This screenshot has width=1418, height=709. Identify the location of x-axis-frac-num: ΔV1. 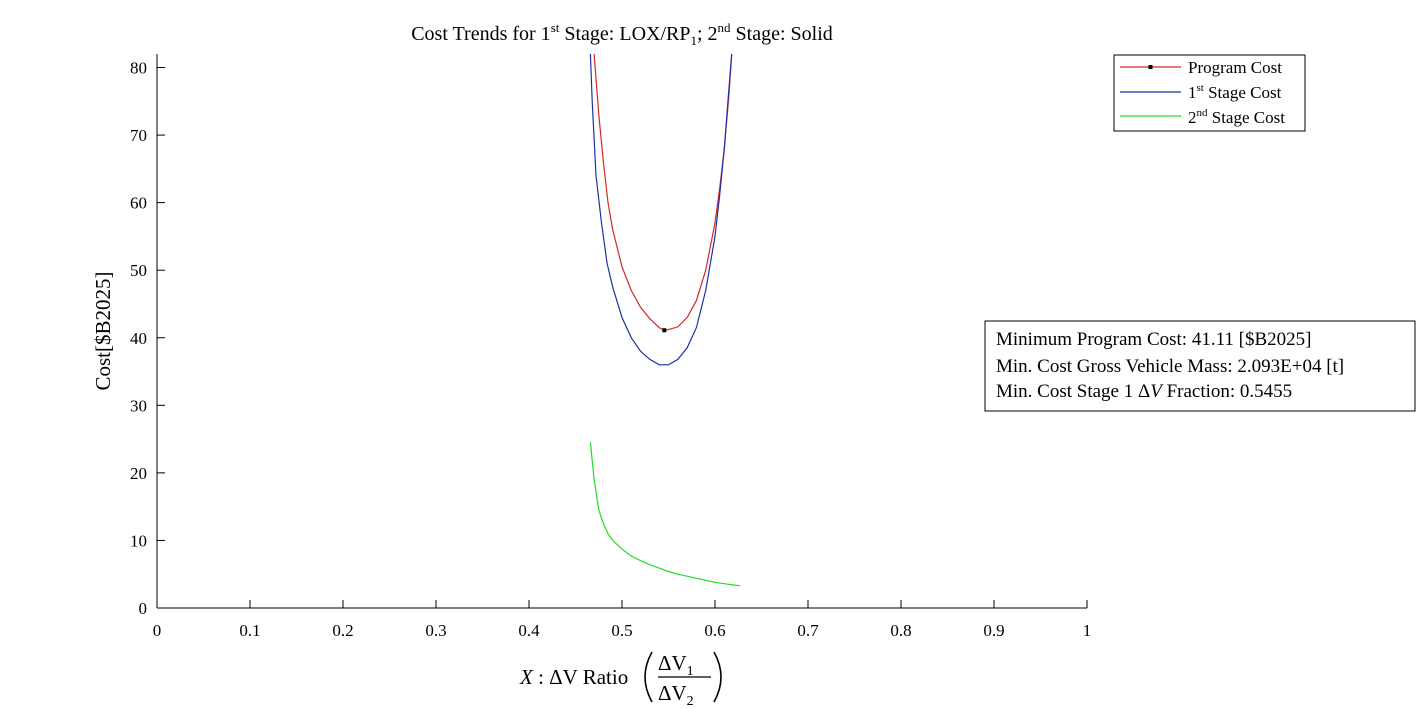
(676, 665).